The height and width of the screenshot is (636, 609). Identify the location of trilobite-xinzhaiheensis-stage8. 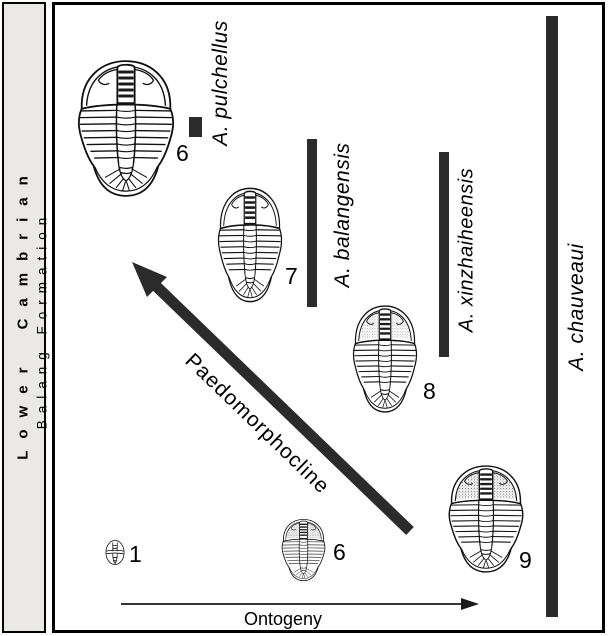
(385, 359).